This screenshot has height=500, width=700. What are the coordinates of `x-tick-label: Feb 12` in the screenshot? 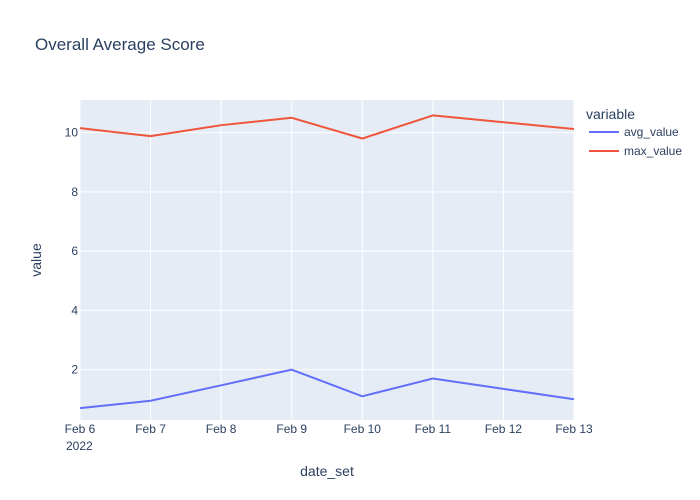 It's located at (504, 429).